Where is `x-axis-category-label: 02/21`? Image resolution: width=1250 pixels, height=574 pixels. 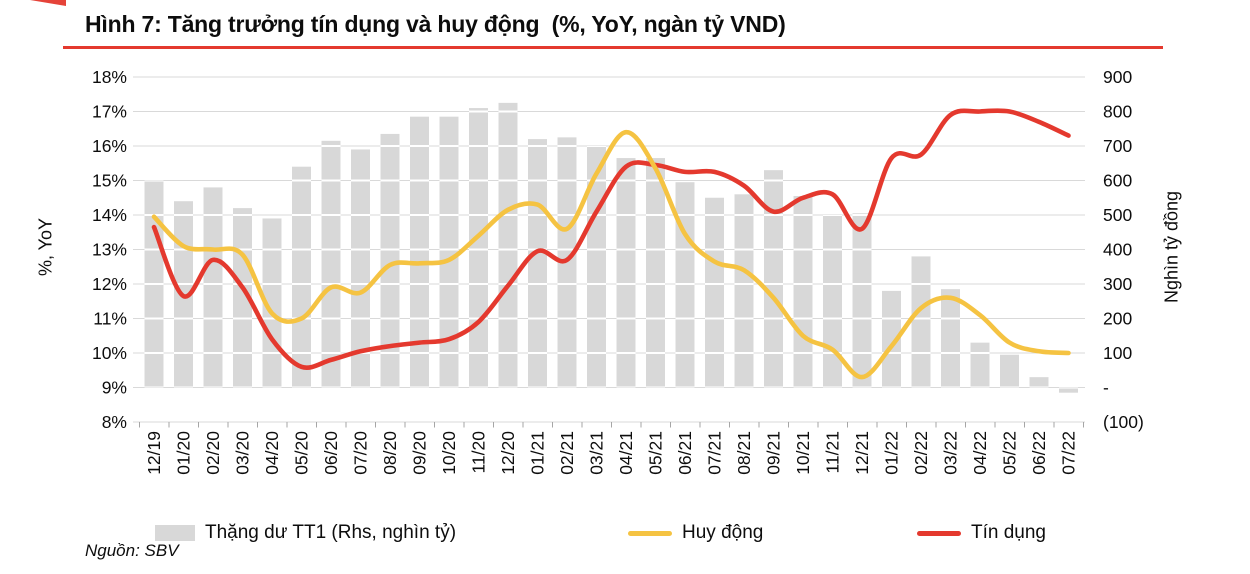
x-axis-category-label: 02/21 is located at coordinates (567, 453).